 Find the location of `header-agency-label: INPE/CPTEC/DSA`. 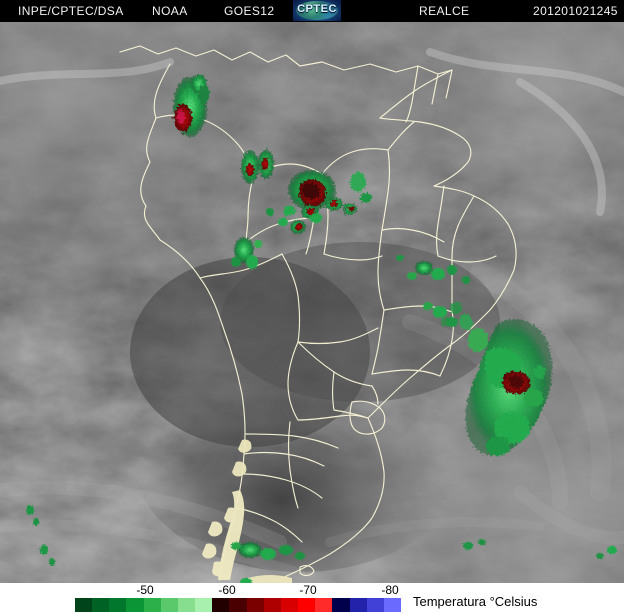

header-agency-label: INPE/CPTEC/DSA is located at coordinates (71, 11).